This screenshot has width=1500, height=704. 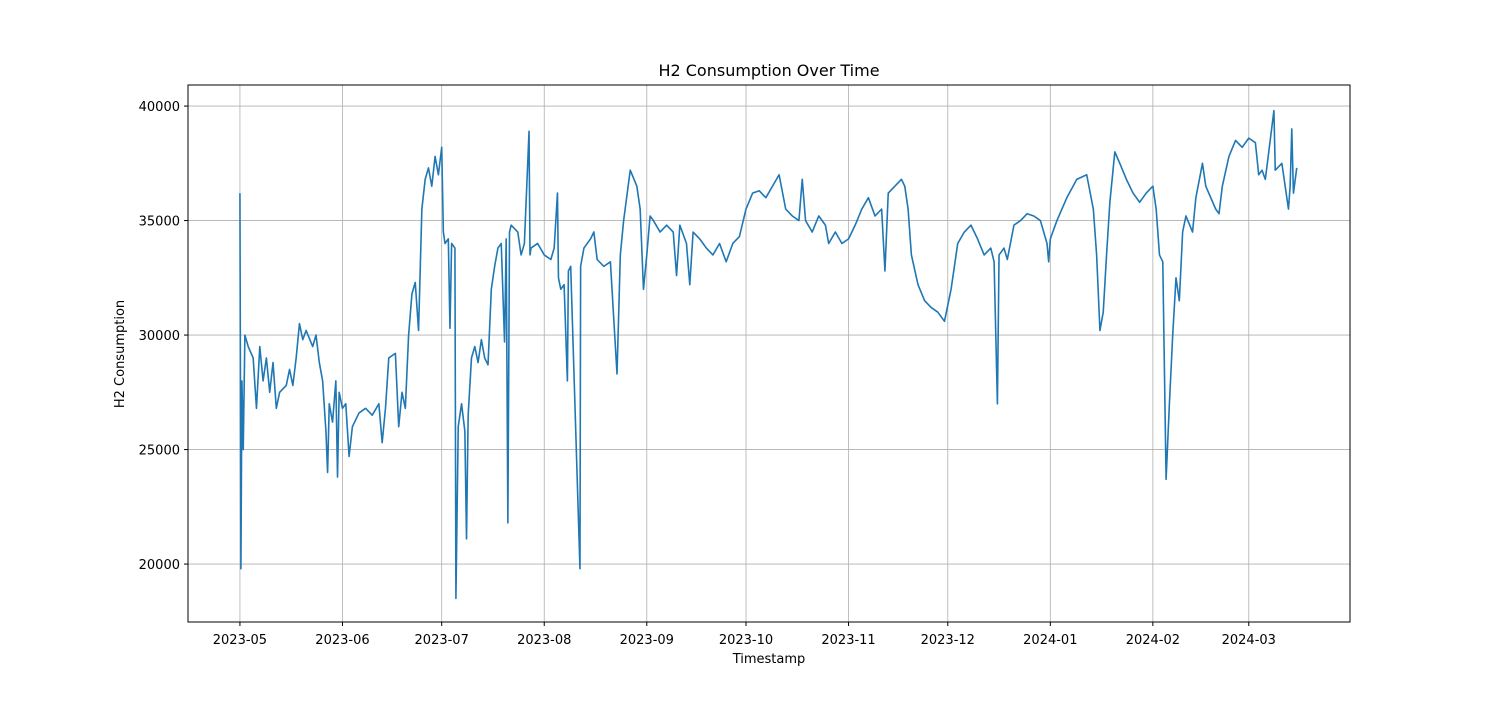 What do you see at coordinates (948, 640) in the screenshot?
I see `x-tick-label: 2023-12` at bounding box center [948, 640].